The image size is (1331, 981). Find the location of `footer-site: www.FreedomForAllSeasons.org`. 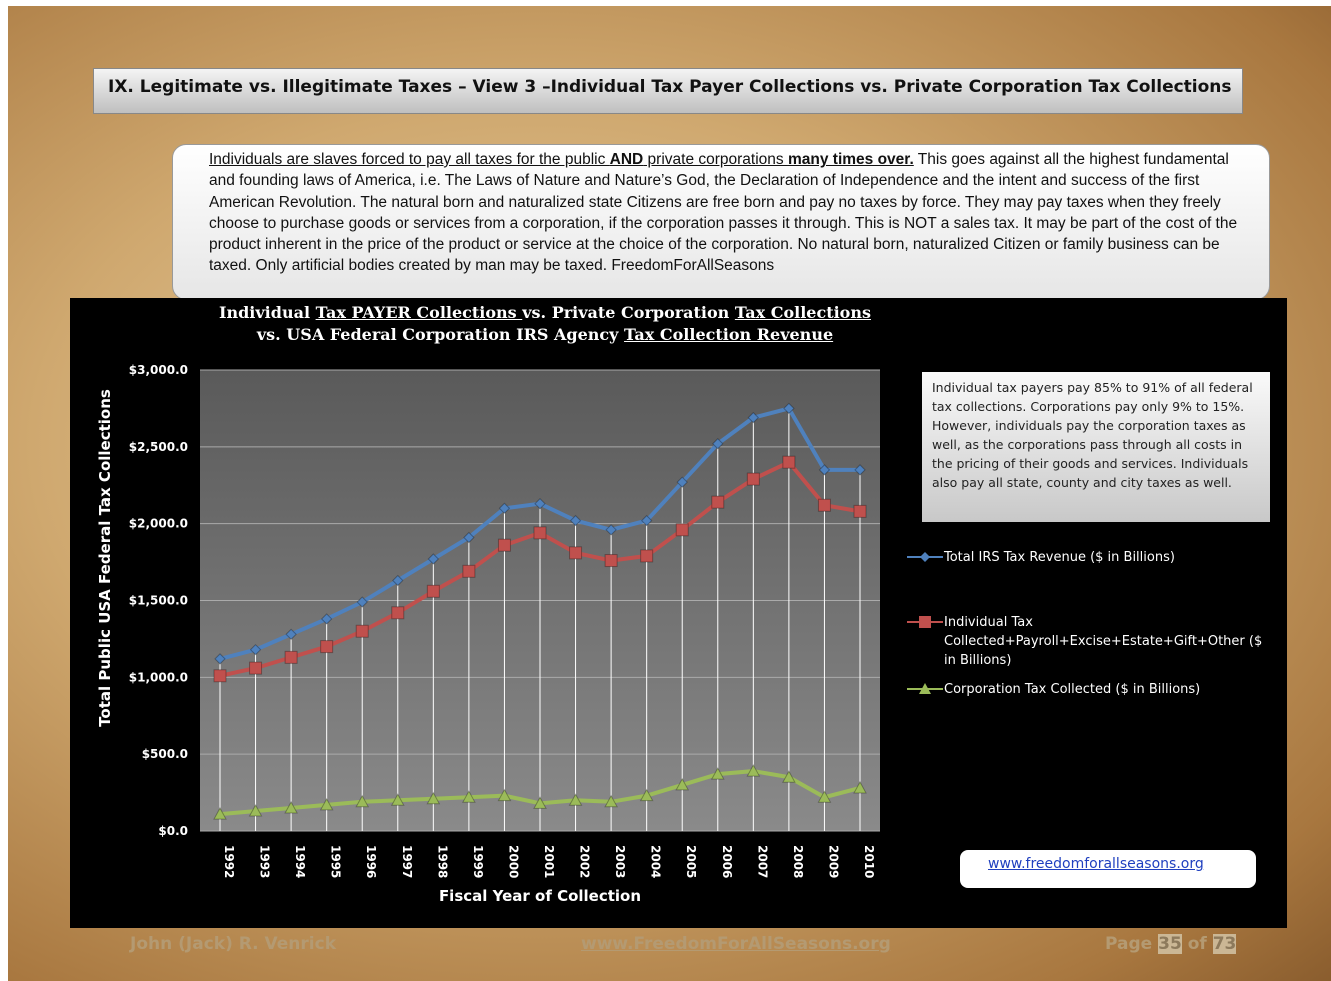

footer-site: www.FreedomForAllSeasons.org is located at coordinates (736, 944).